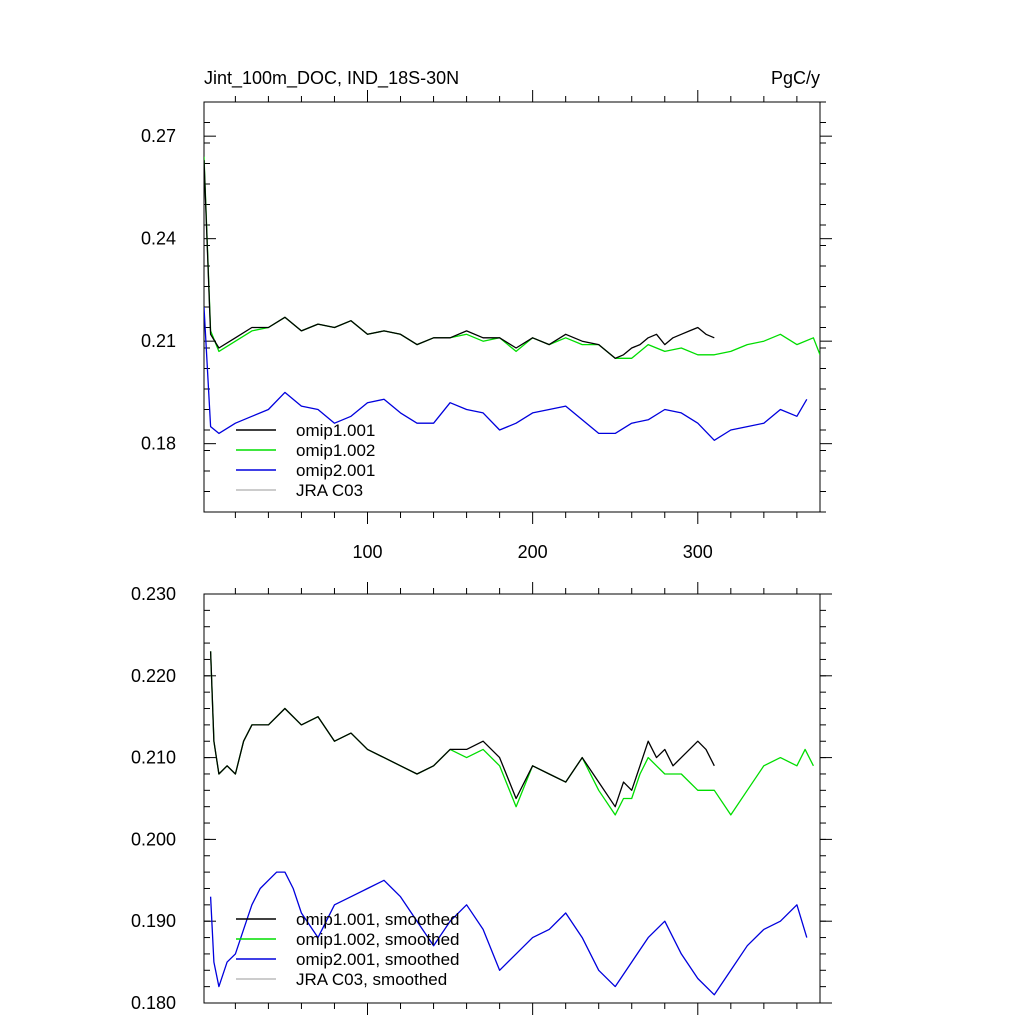 The image size is (1024, 1024). I want to click on x-tick-label: 100, so click(367, 552).